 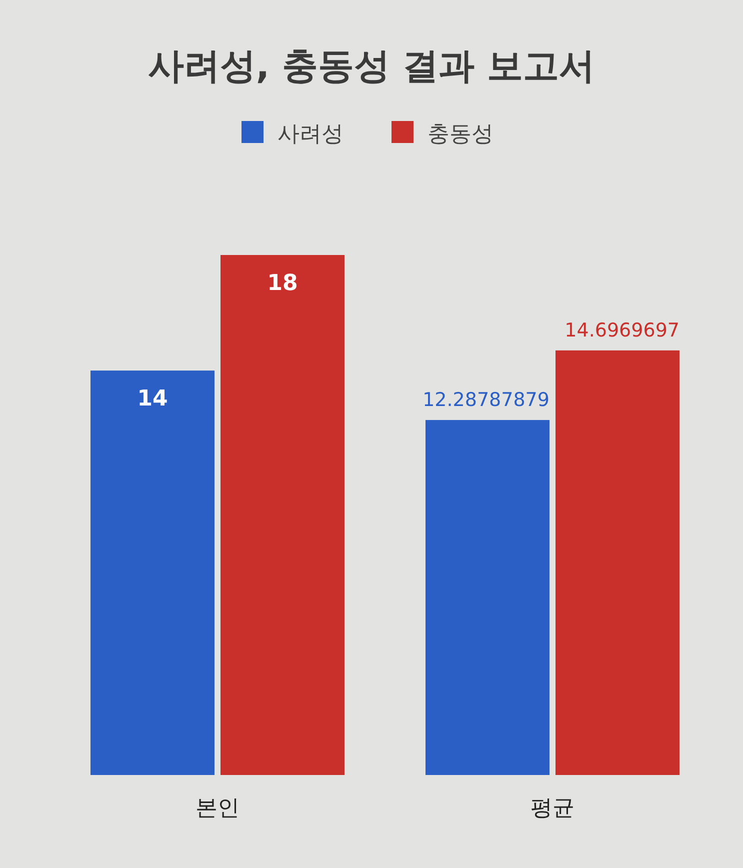 What do you see at coordinates (152, 399) in the screenshot?
I see `data-label: 14` at bounding box center [152, 399].